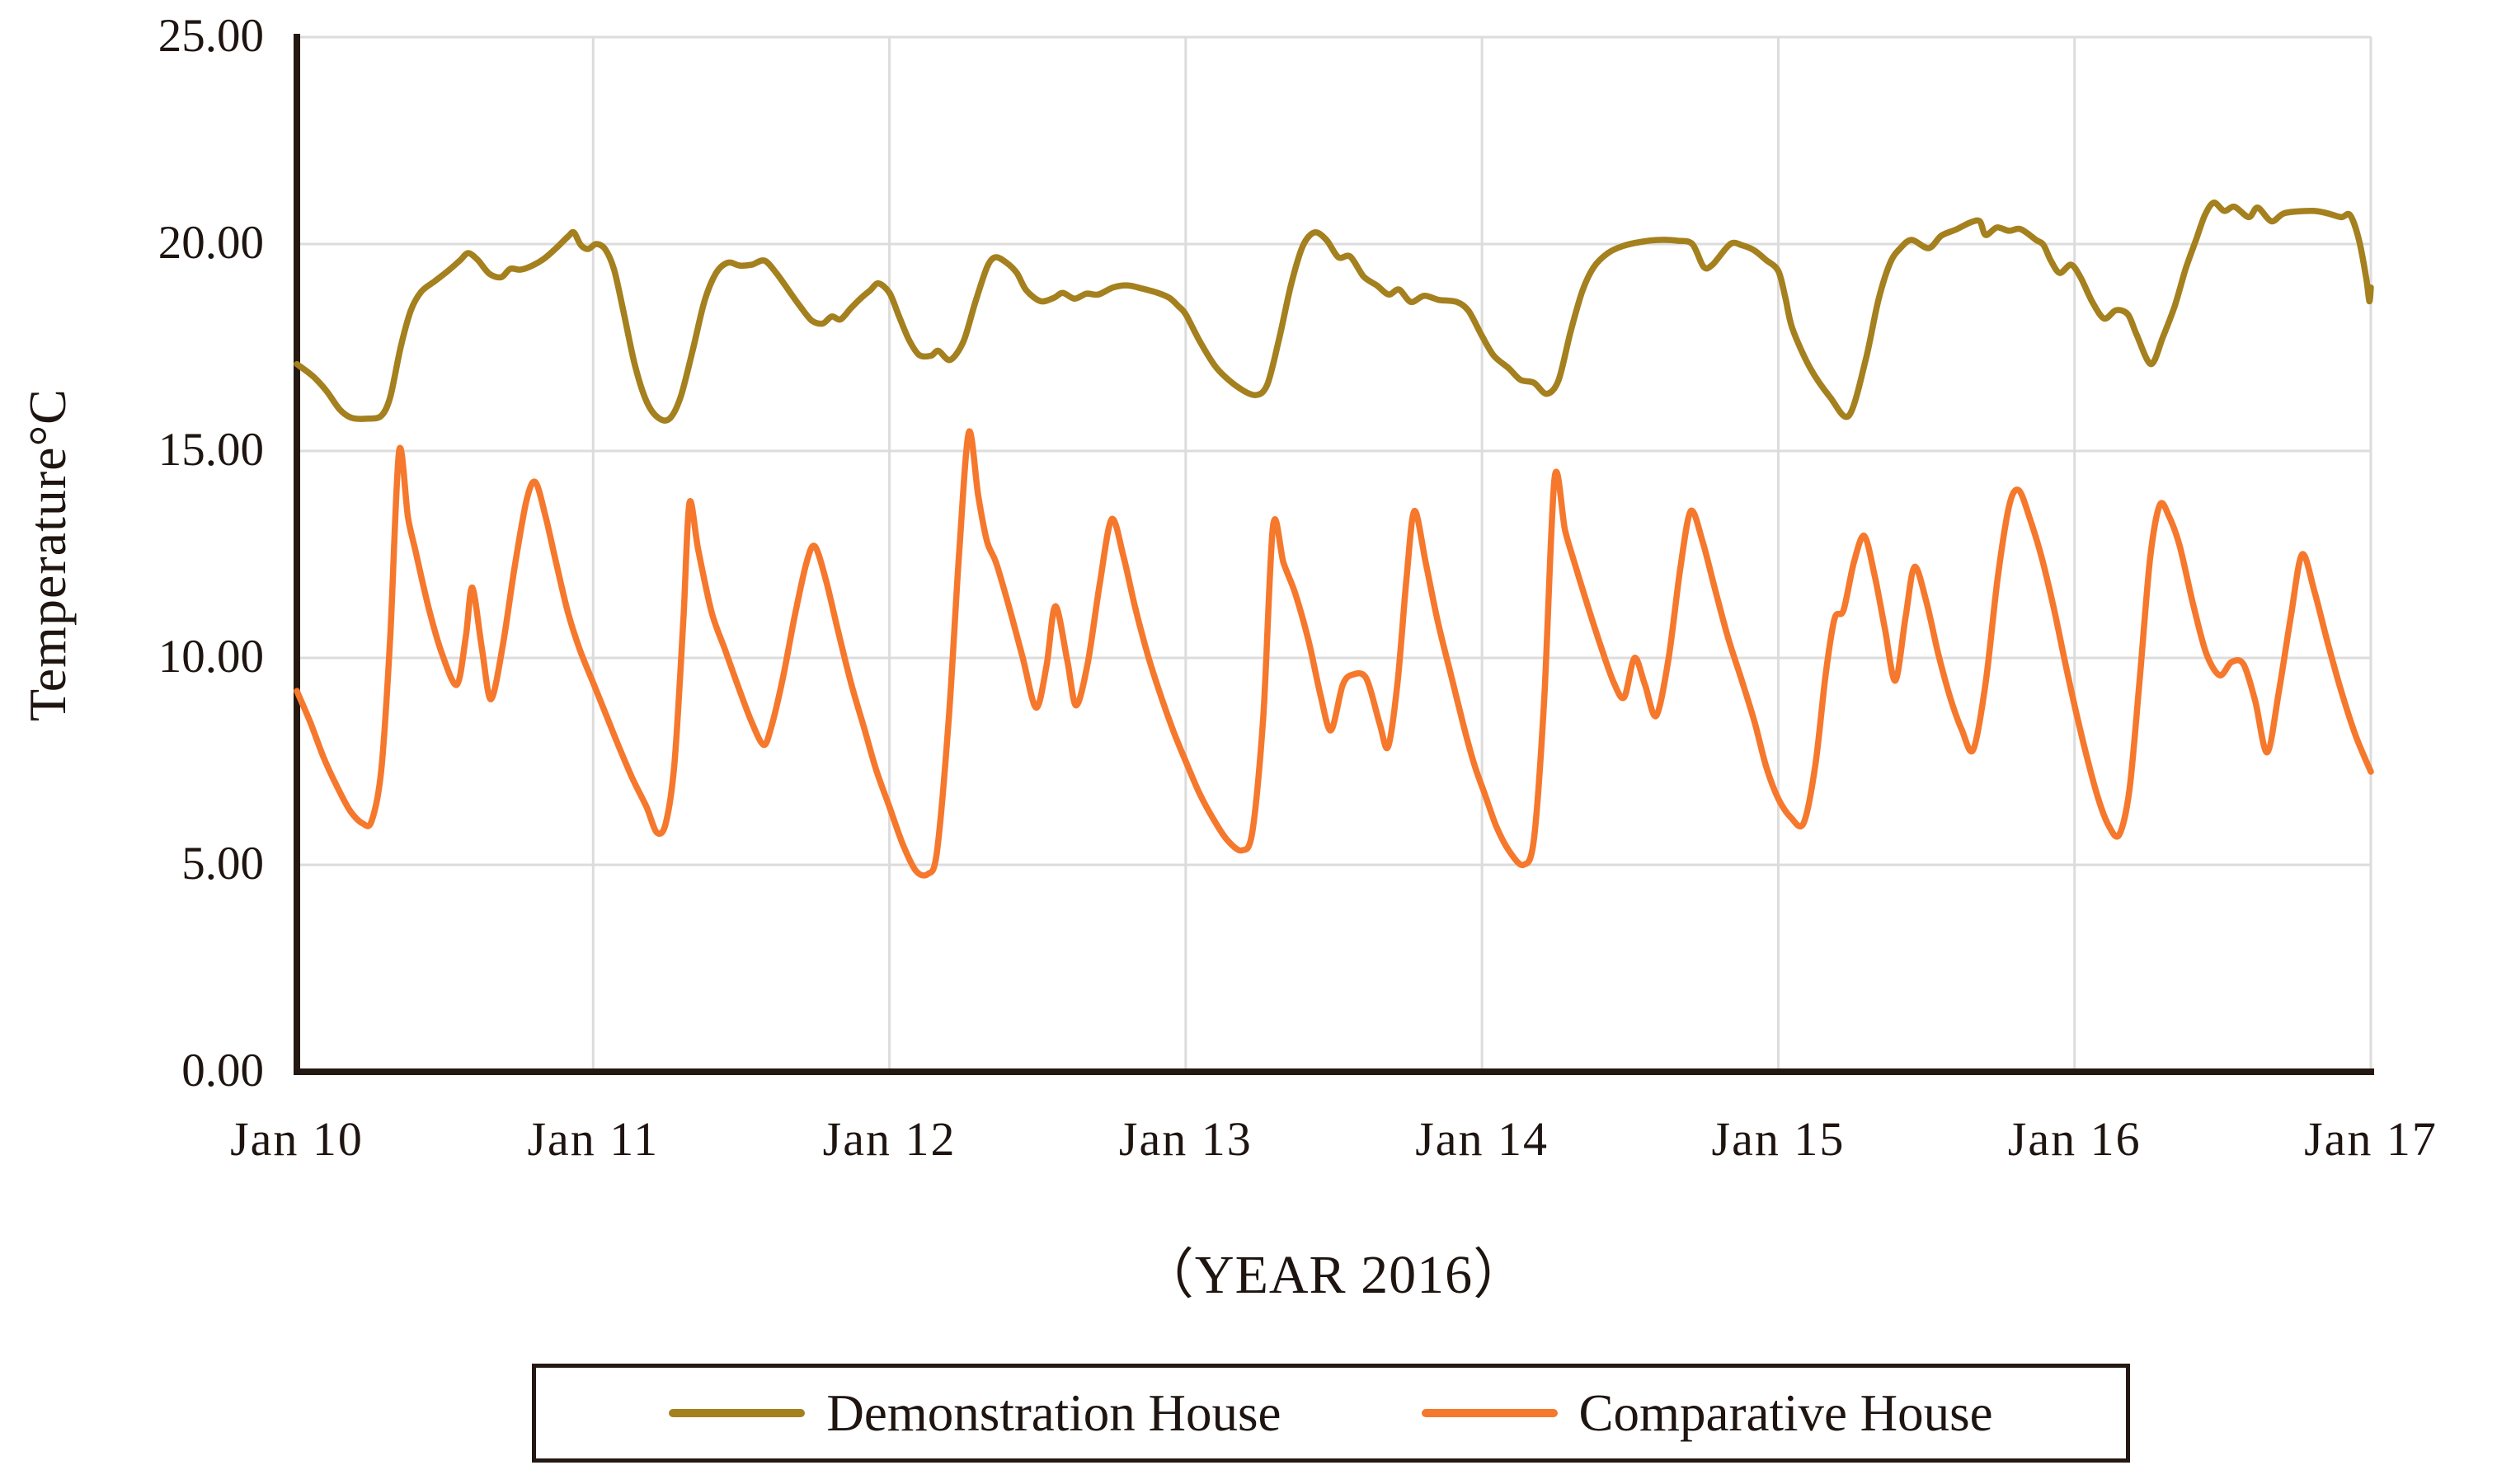 The height and width of the screenshot is (1484, 2497). What do you see at coordinates (1779, 1139) in the screenshot?
I see `x-tick-label: Jan 15` at bounding box center [1779, 1139].